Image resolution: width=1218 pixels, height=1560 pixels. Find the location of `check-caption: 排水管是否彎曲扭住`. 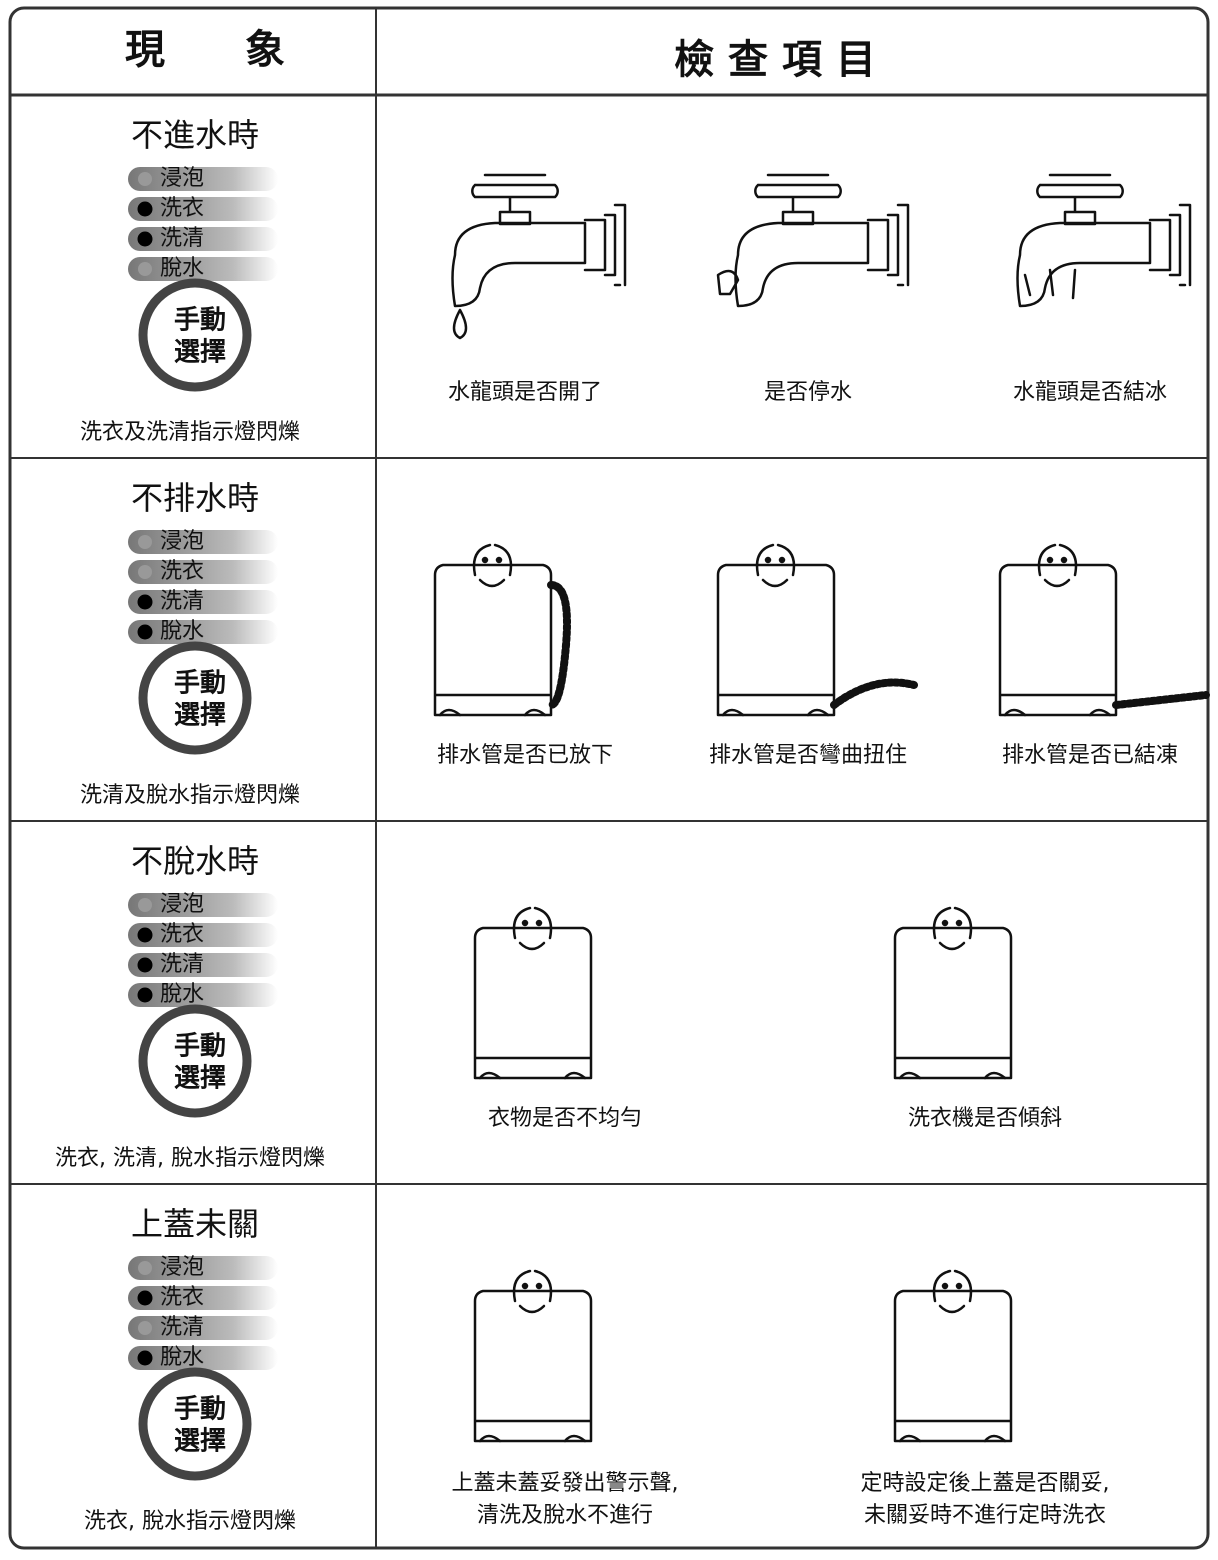

check-caption: 排水管是否彎曲扭住 is located at coordinates (808, 755).